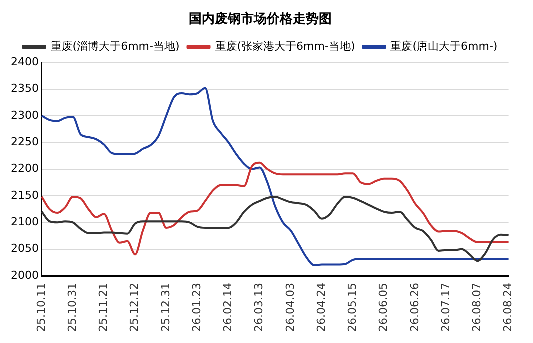 This screenshot has width=533, height=343. What do you see at coordinates (115, 46) in the screenshot?
I see `legend-label: 重废(淄博大于6mm-当地)` at bounding box center [115, 46].